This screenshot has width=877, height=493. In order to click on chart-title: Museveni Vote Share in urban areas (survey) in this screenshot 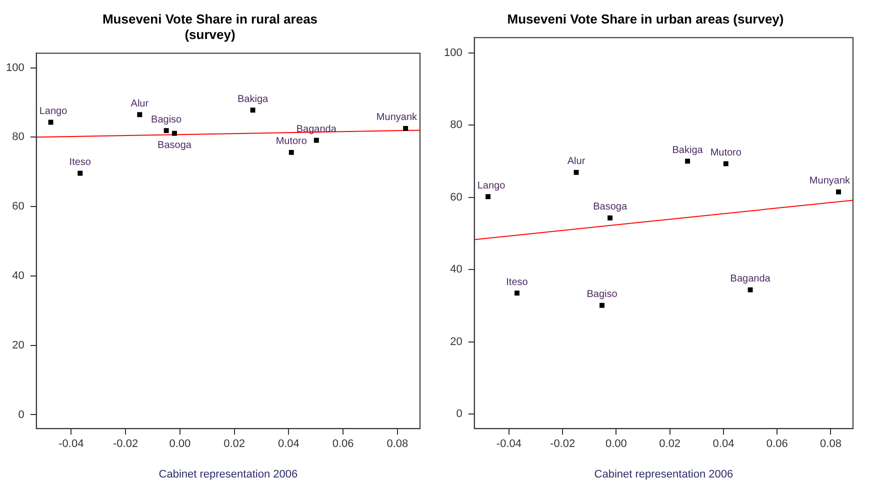, I will do `click(645, 18)`.